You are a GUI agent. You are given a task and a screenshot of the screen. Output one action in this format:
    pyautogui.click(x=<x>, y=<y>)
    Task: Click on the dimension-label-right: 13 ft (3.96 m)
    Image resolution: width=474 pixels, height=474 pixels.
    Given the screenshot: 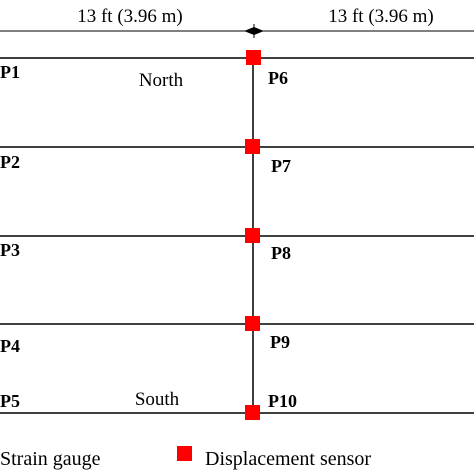 What is the action you would take?
    pyautogui.click(x=381, y=16)
    